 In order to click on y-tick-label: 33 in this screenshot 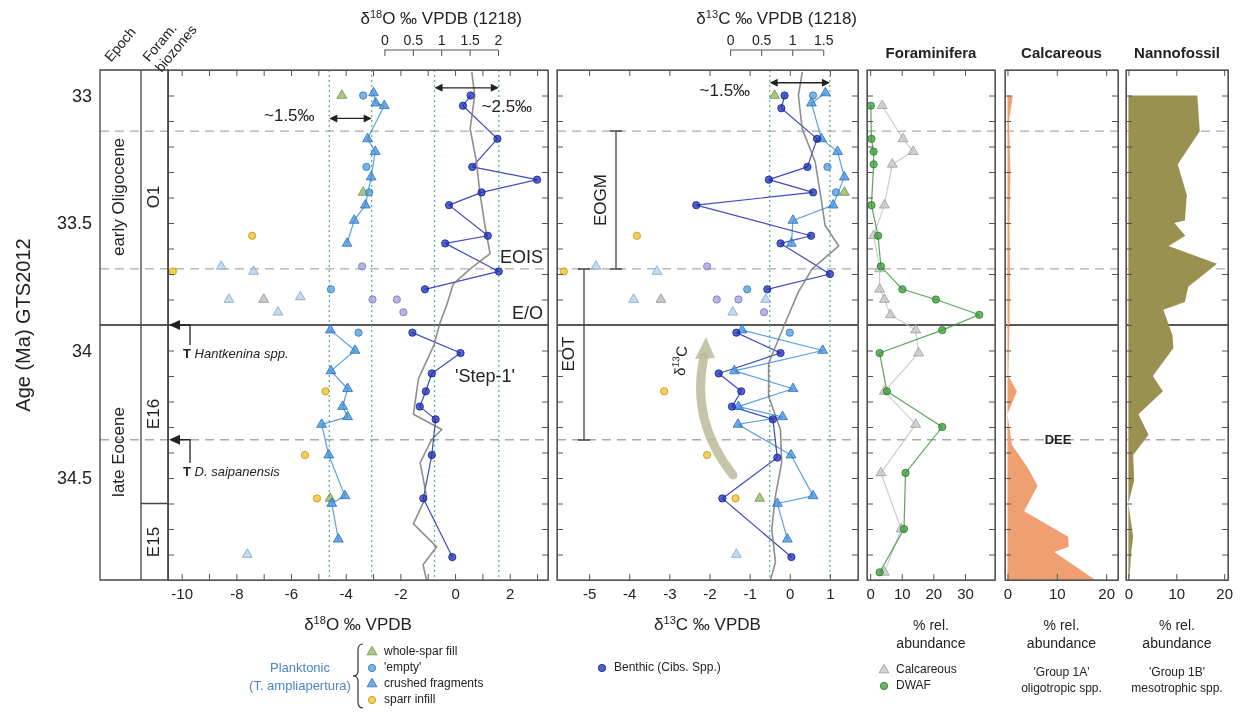, I will do `click(81, 95)`.